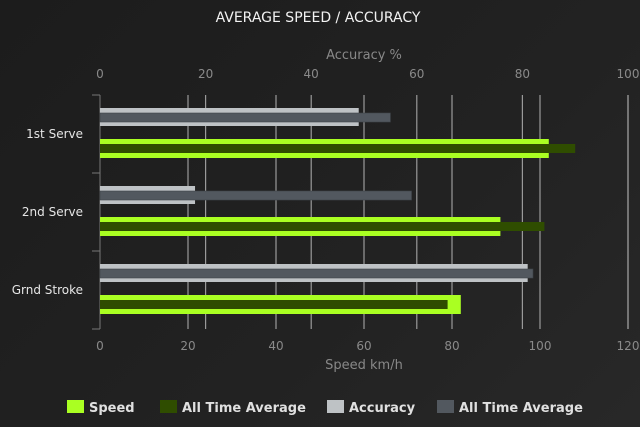  Describe the element at coordinates (628, 74) in the screenshot. I see `top-tick-label: 100` at that location.